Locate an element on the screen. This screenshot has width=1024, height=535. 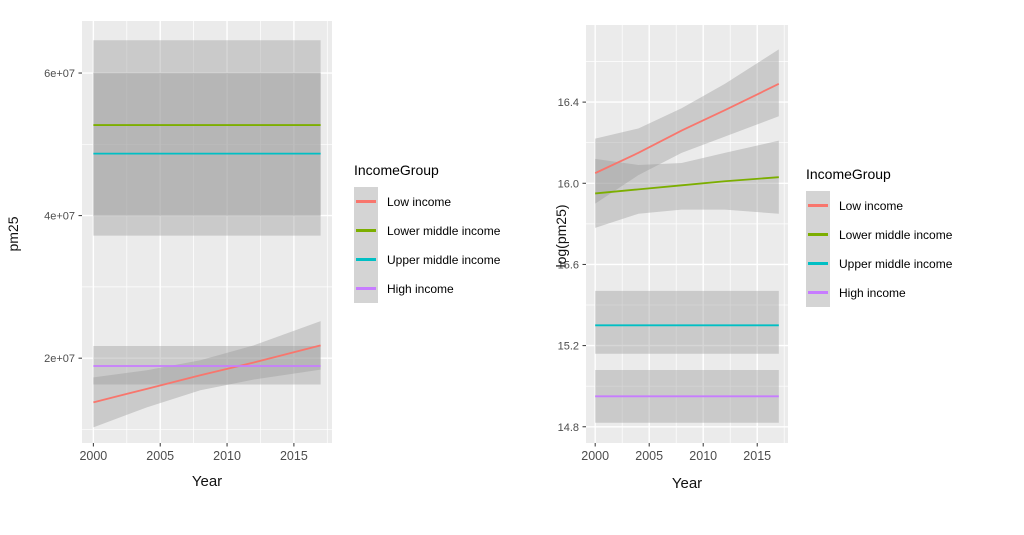
trend-line-lower-middle-income is located at coordinates (687, 185).